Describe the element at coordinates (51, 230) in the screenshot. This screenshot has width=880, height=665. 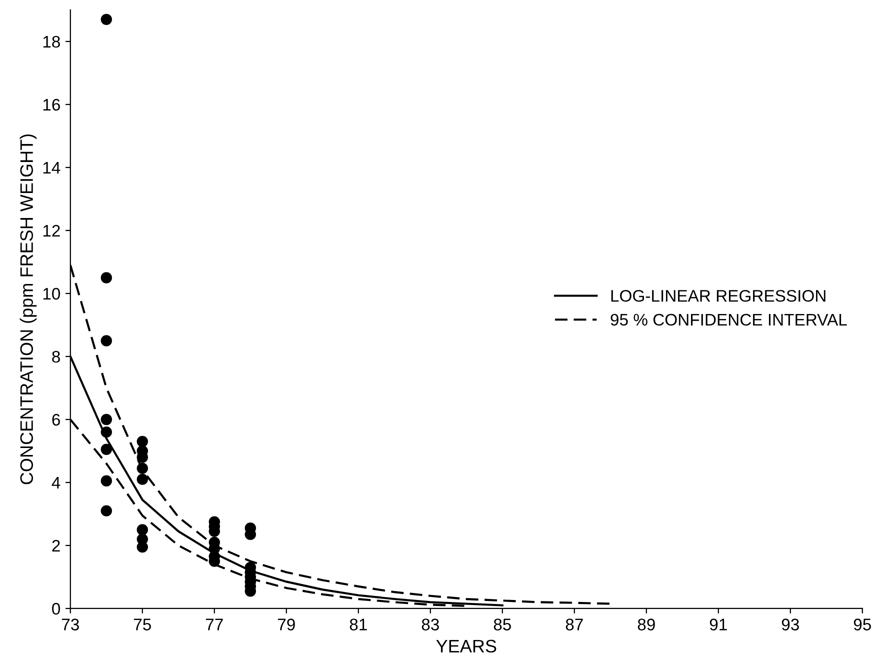
I see `y-tick-label: 12` at that location.